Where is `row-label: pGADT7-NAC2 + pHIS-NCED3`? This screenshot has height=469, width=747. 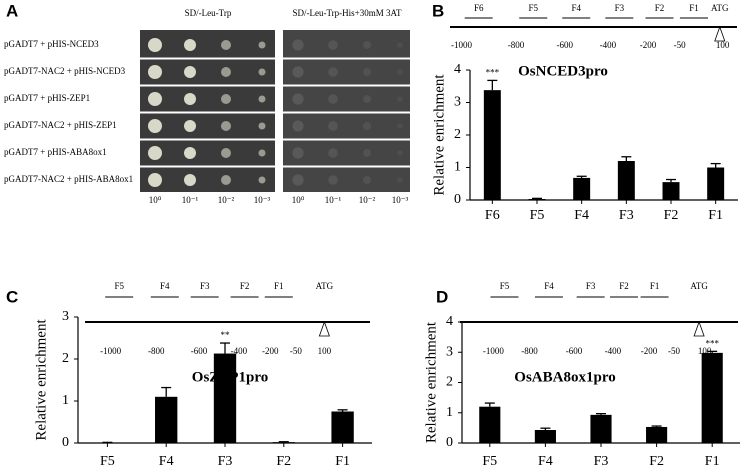
row-label: pGADT7-NAC2 + pHIS-NCED3 is located at coordinates (65, 71).